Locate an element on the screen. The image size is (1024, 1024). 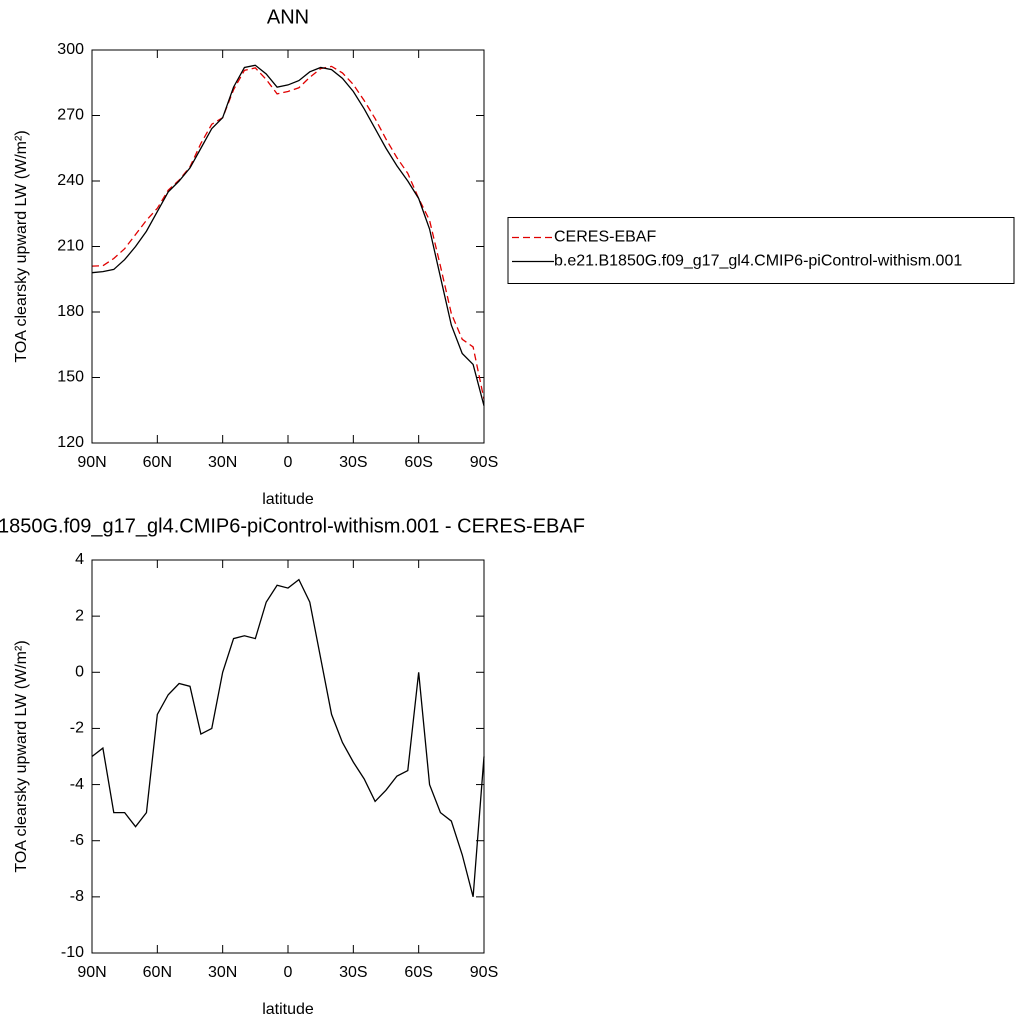
y-tick-label: -2 is located at coordinates (77, 728).